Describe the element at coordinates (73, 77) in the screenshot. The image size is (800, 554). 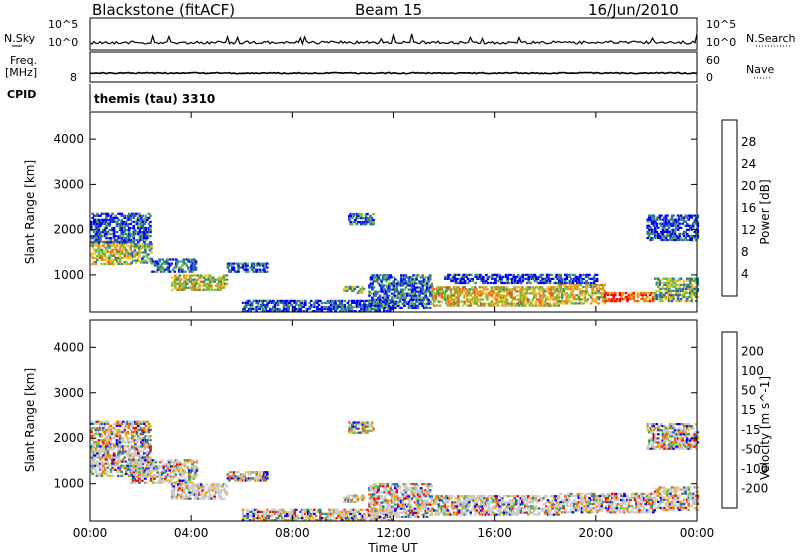
I see `freq-left-tick: 8` at that location.